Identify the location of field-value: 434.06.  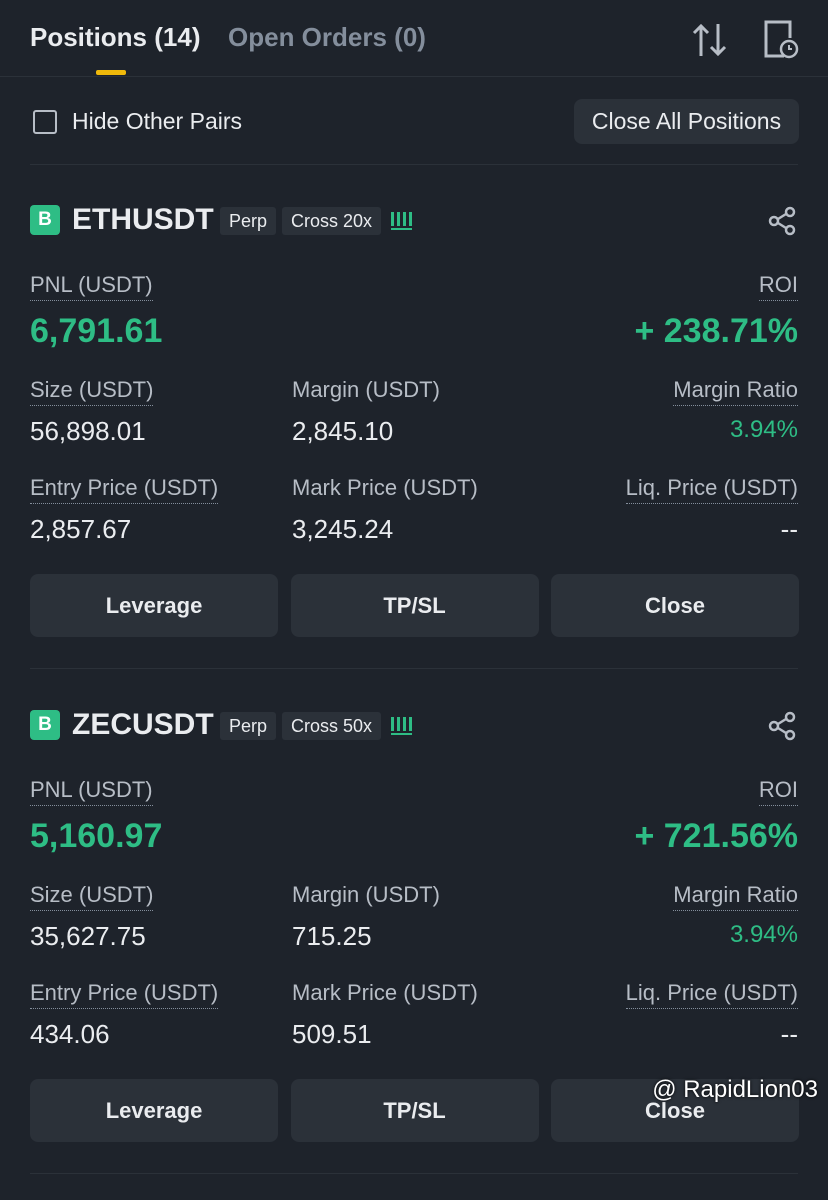
(70, 1034).